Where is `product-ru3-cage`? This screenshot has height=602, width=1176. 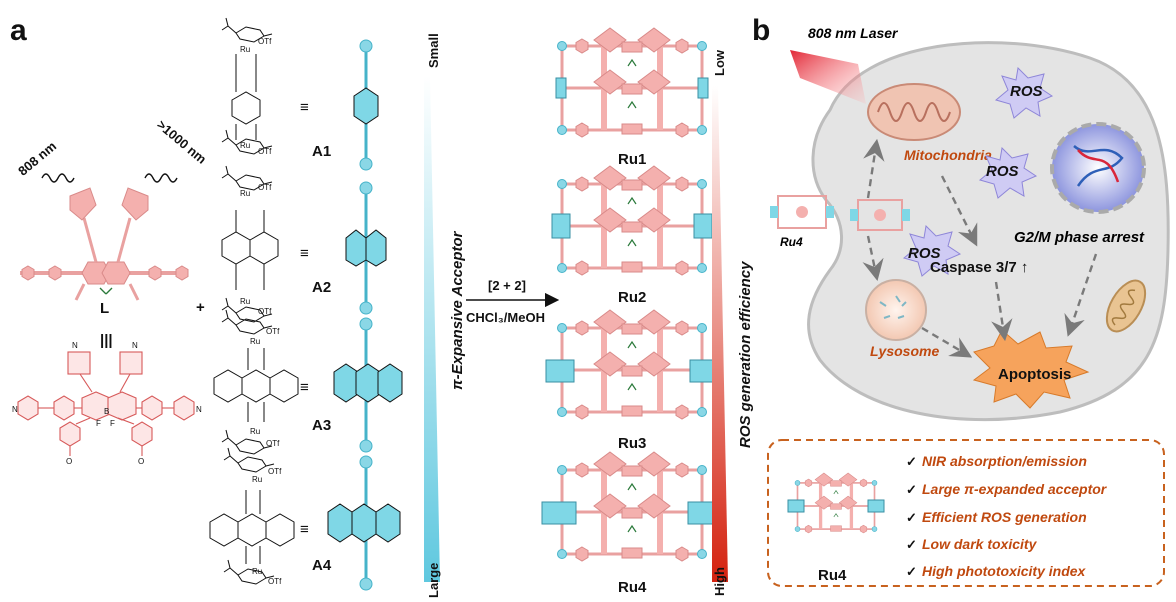
product-ru3-cage is located at coordinates (632, 364).